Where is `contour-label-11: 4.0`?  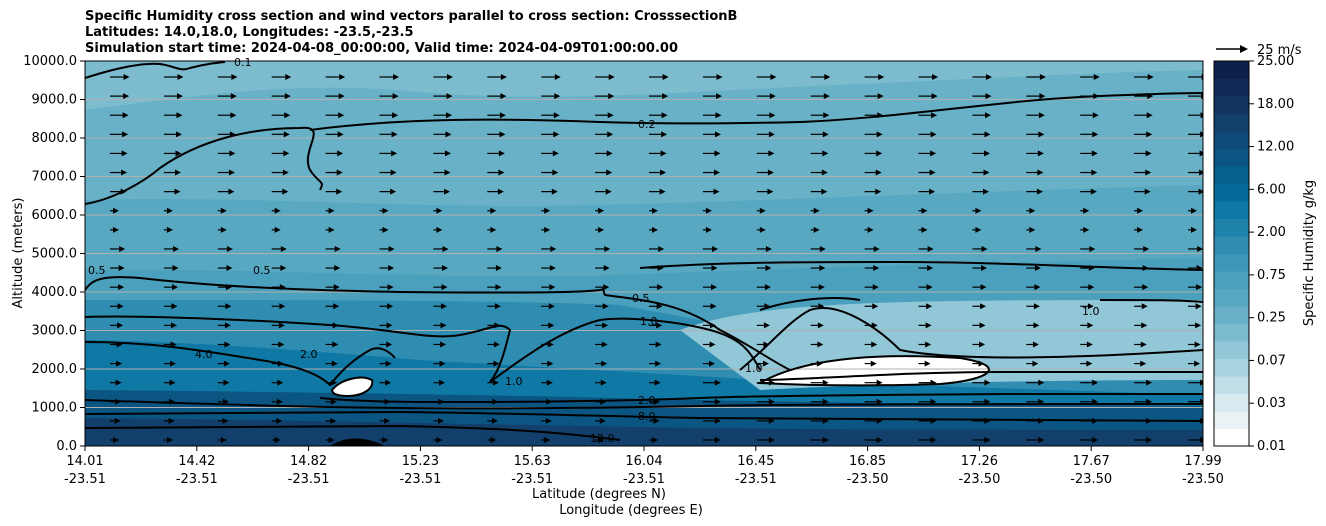 contour-label-11: 4.0 is located at coordinates (204, 354).